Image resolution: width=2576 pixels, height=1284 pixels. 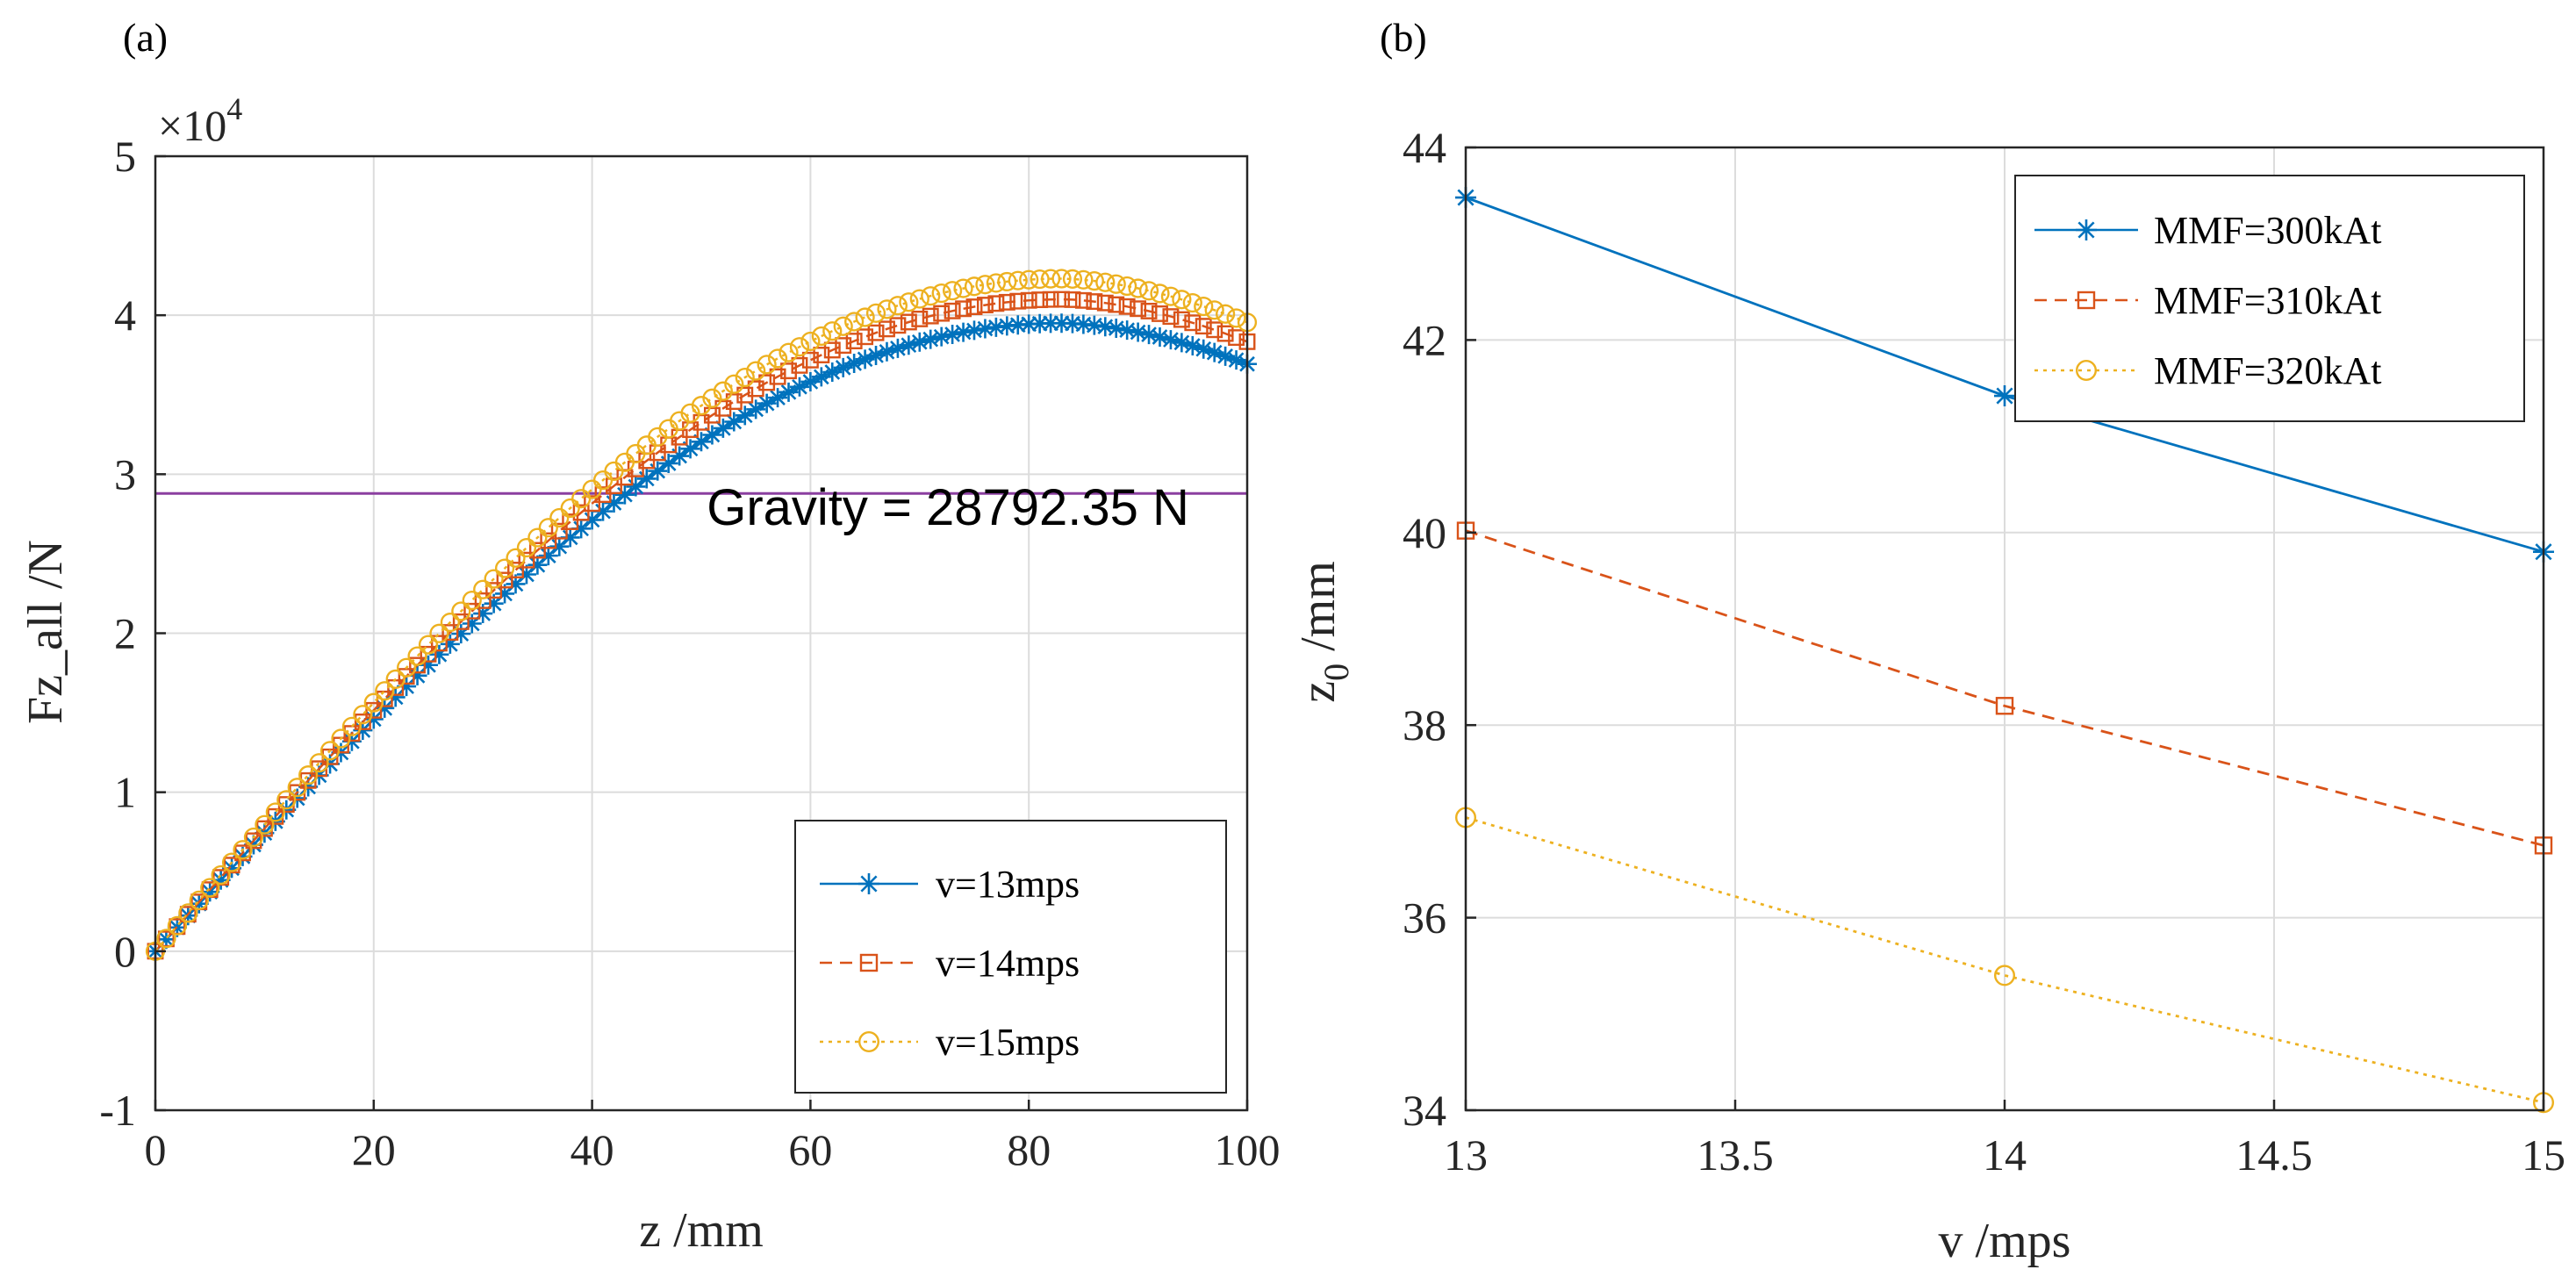 I want to click on tick-y-label: 1, so click(x=125, y=792).